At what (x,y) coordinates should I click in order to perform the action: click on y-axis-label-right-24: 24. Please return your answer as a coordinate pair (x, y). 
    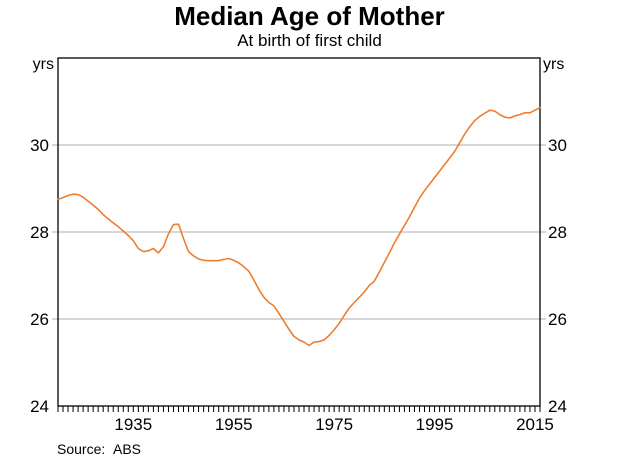
    Looking at the image, I should click on (557, 406).